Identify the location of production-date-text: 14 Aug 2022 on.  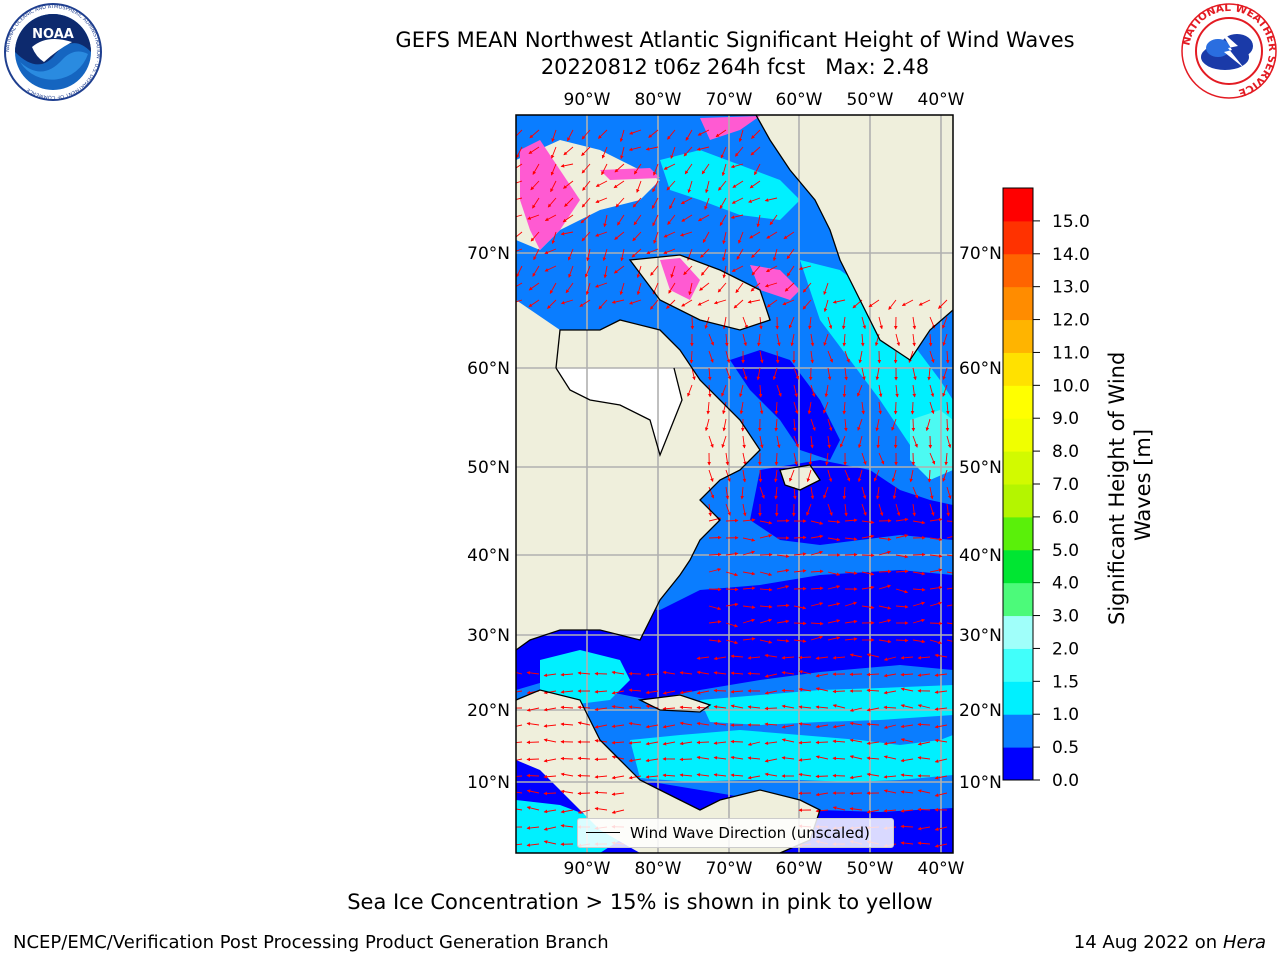
(1145, 942).